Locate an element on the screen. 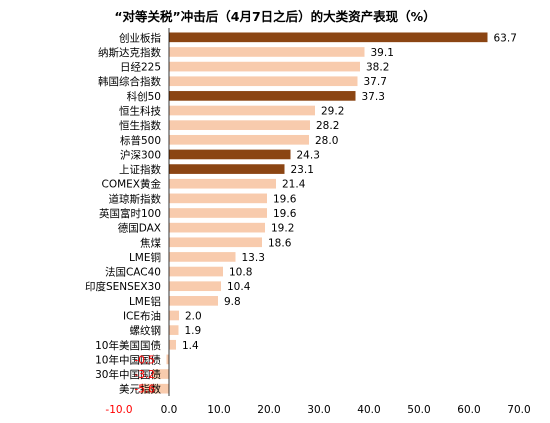 The height and width of the screenshot is (423, 550). data-label: 21.4 is located at coordinates (294, 185).